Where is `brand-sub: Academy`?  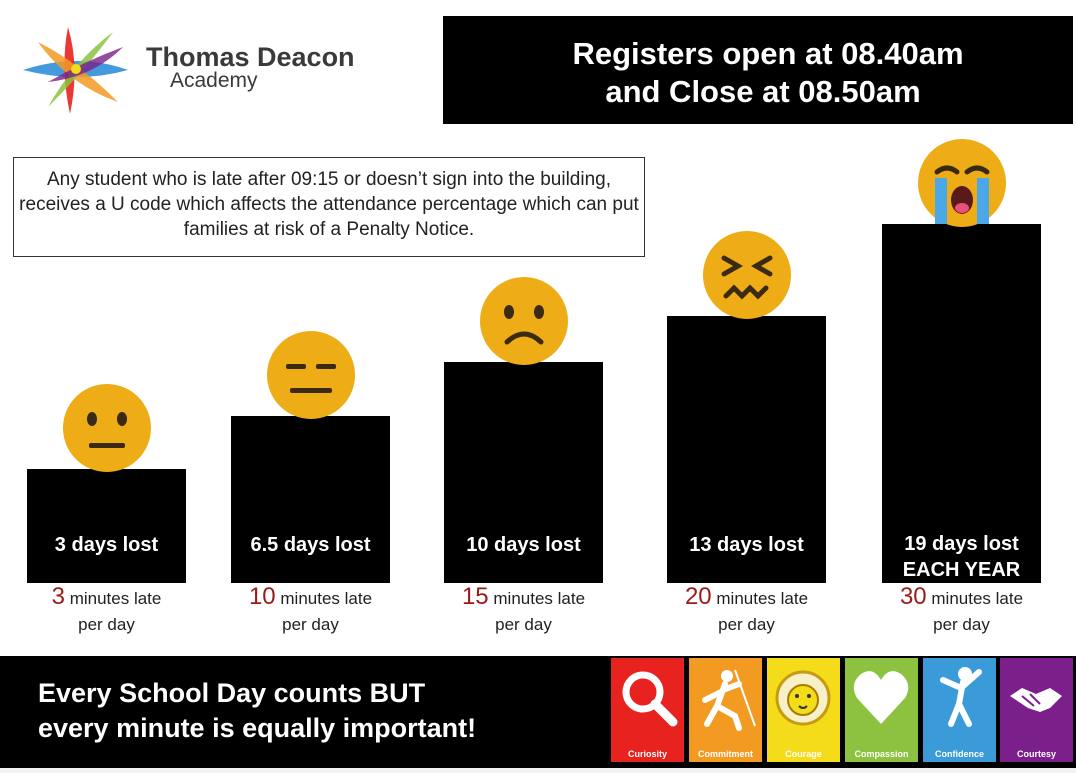 brand-sub: Academy is located at coordinates (214, 80).